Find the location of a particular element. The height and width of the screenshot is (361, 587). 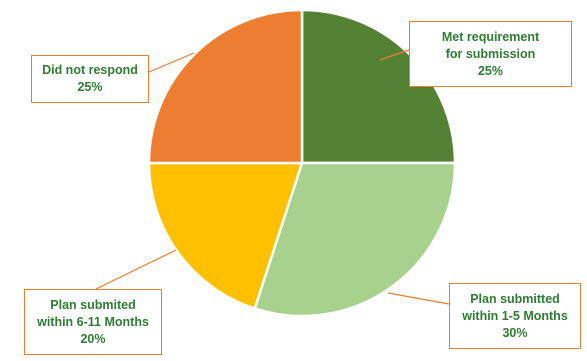

label-line: Met requirement is located at coordinates (490, 36).